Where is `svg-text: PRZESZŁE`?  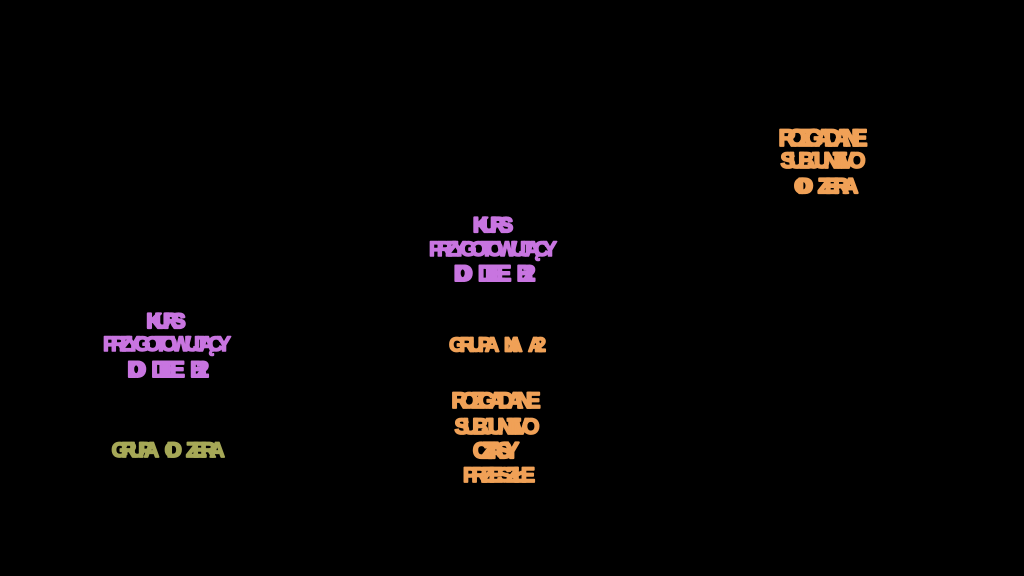 svg-text: PRZESZŁE is located at coordinates (499, 475).